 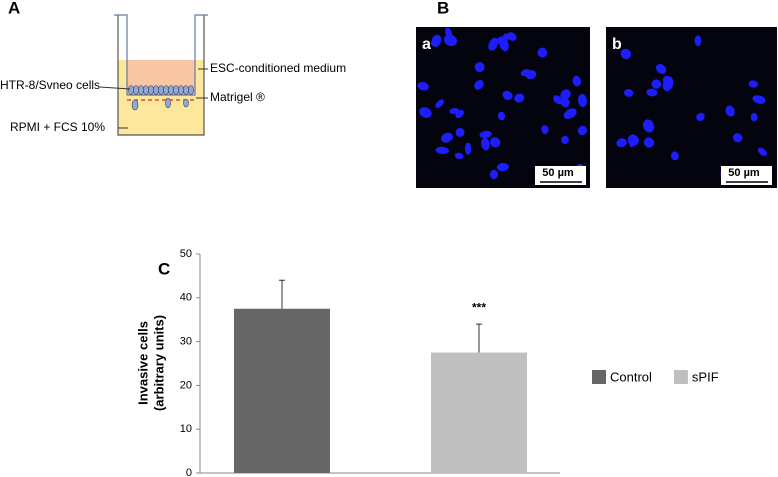 What do you see at coordinates (617, 44) in the screenshot?
I see `image-label: b` at bounding box center [617, 44].